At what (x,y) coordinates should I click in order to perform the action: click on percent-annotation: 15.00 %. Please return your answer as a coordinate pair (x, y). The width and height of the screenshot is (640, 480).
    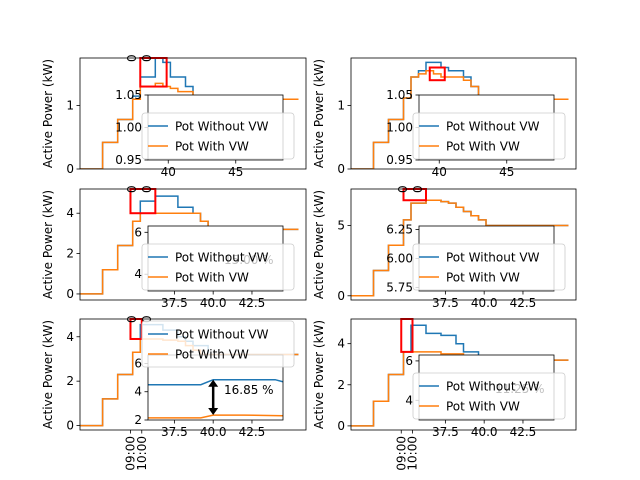
    Looking at the image, I should click on (249, 260).